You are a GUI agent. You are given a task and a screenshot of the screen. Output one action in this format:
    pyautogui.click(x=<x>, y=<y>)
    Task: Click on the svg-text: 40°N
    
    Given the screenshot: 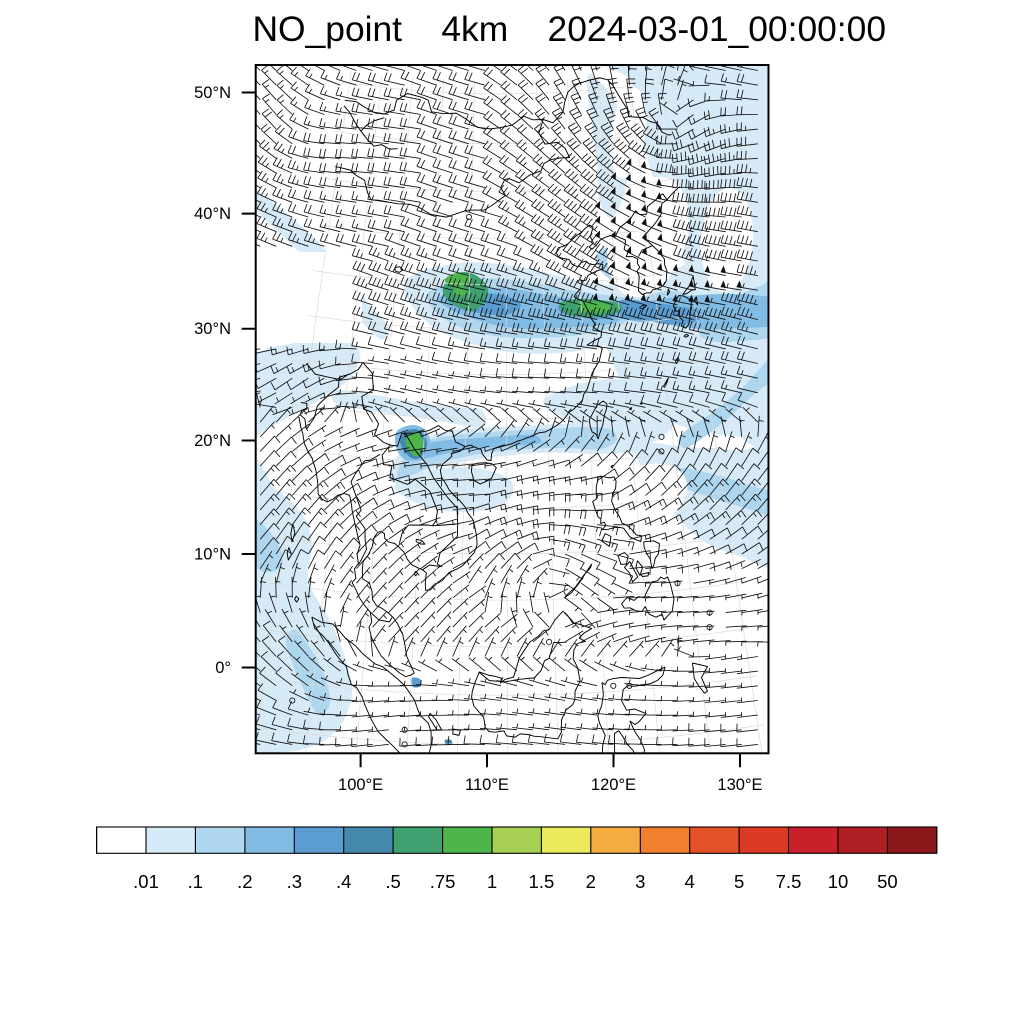 What is the action you would take?
    pyautogui.click(x=212, y=214)
    